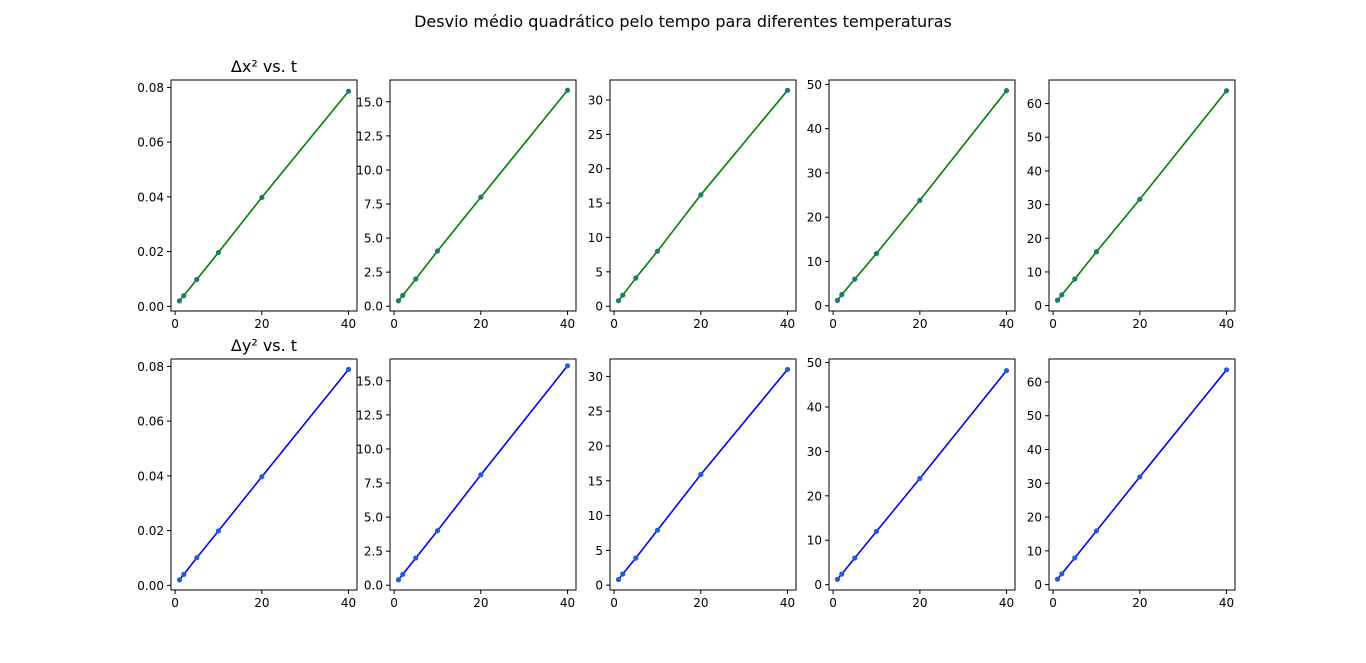  I want to click on y-tick-label: 7.5, so click(373, 484).